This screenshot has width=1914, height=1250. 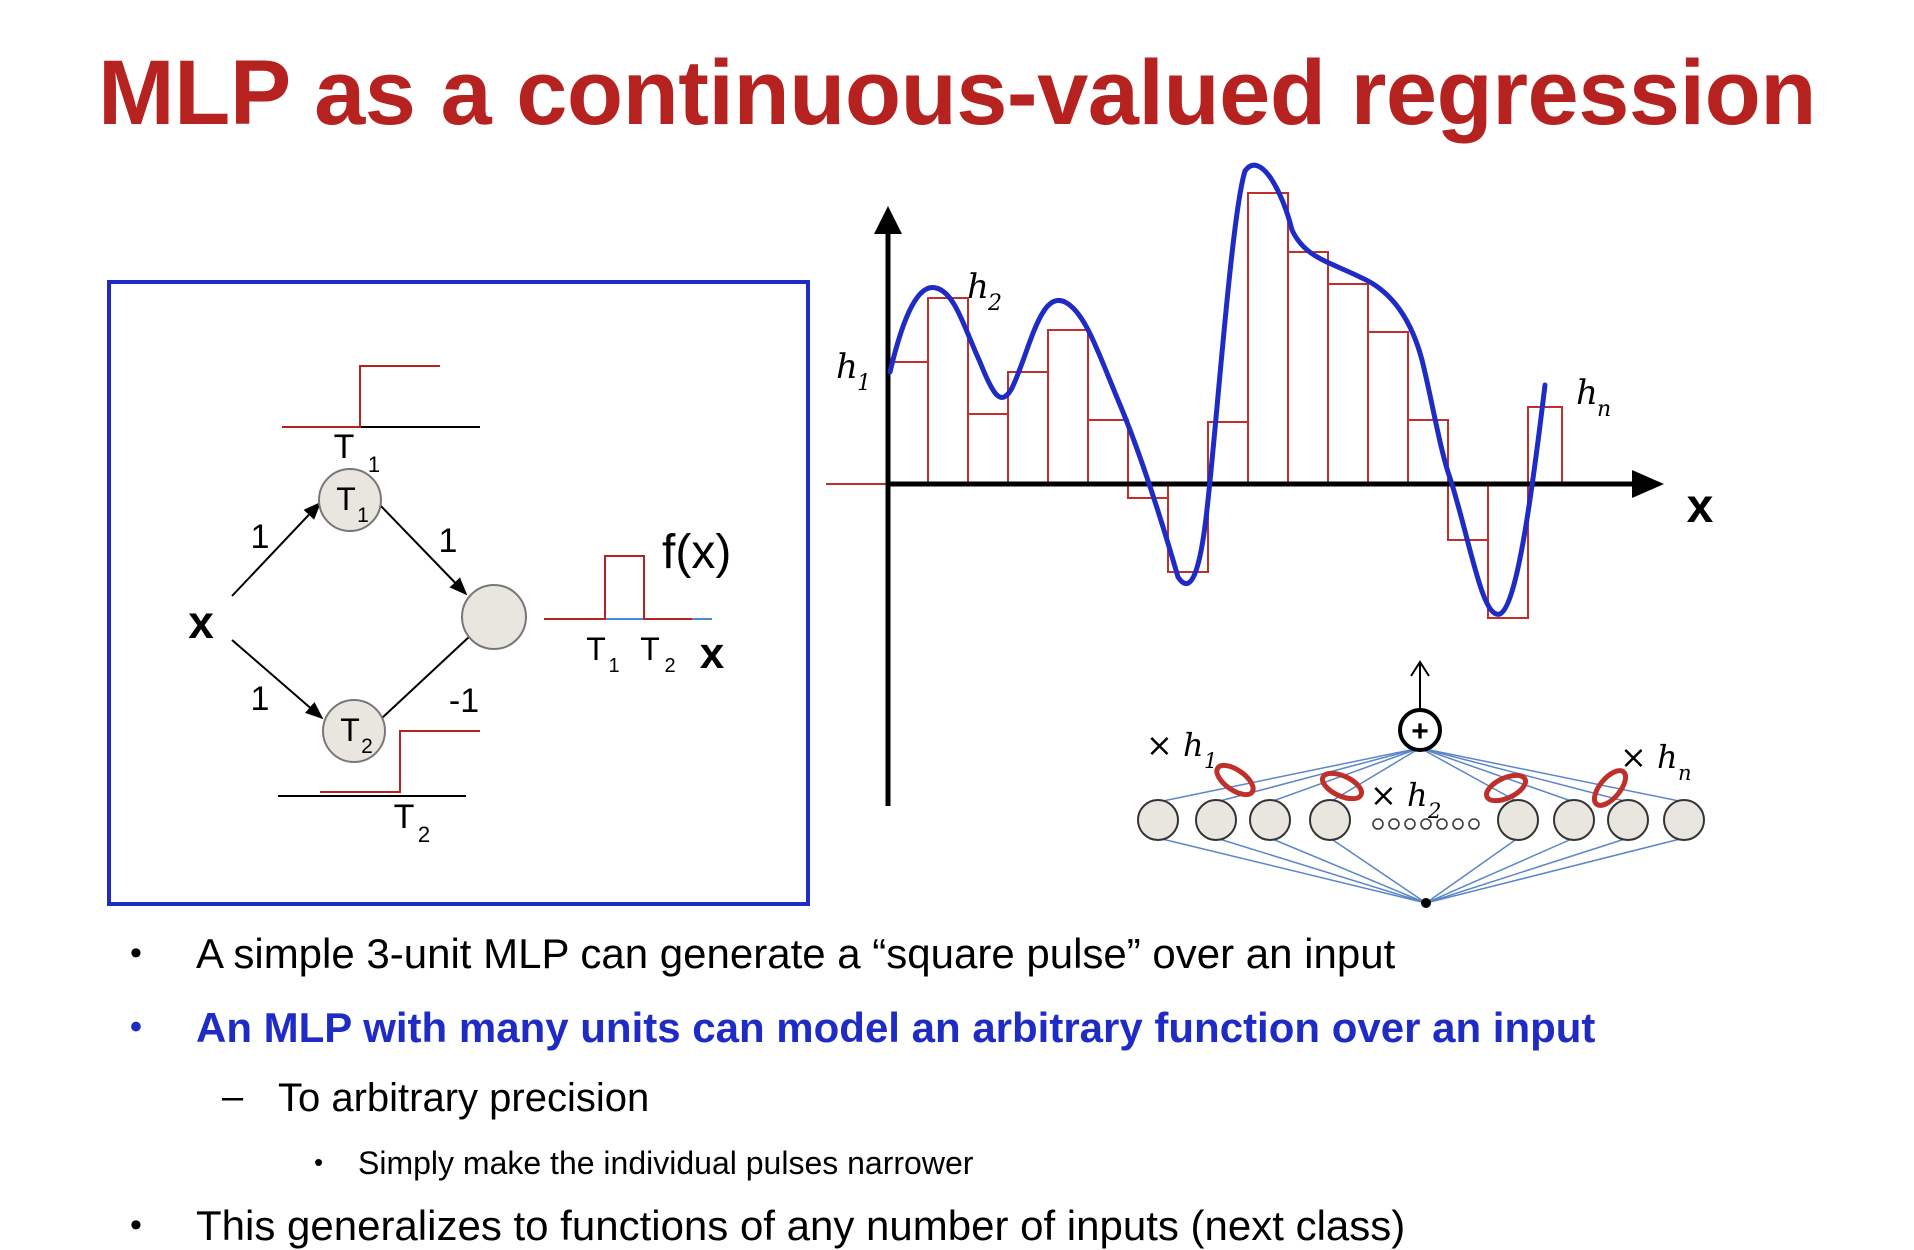 I want to click on h2-sub: 2, so click(x=994, y=303).